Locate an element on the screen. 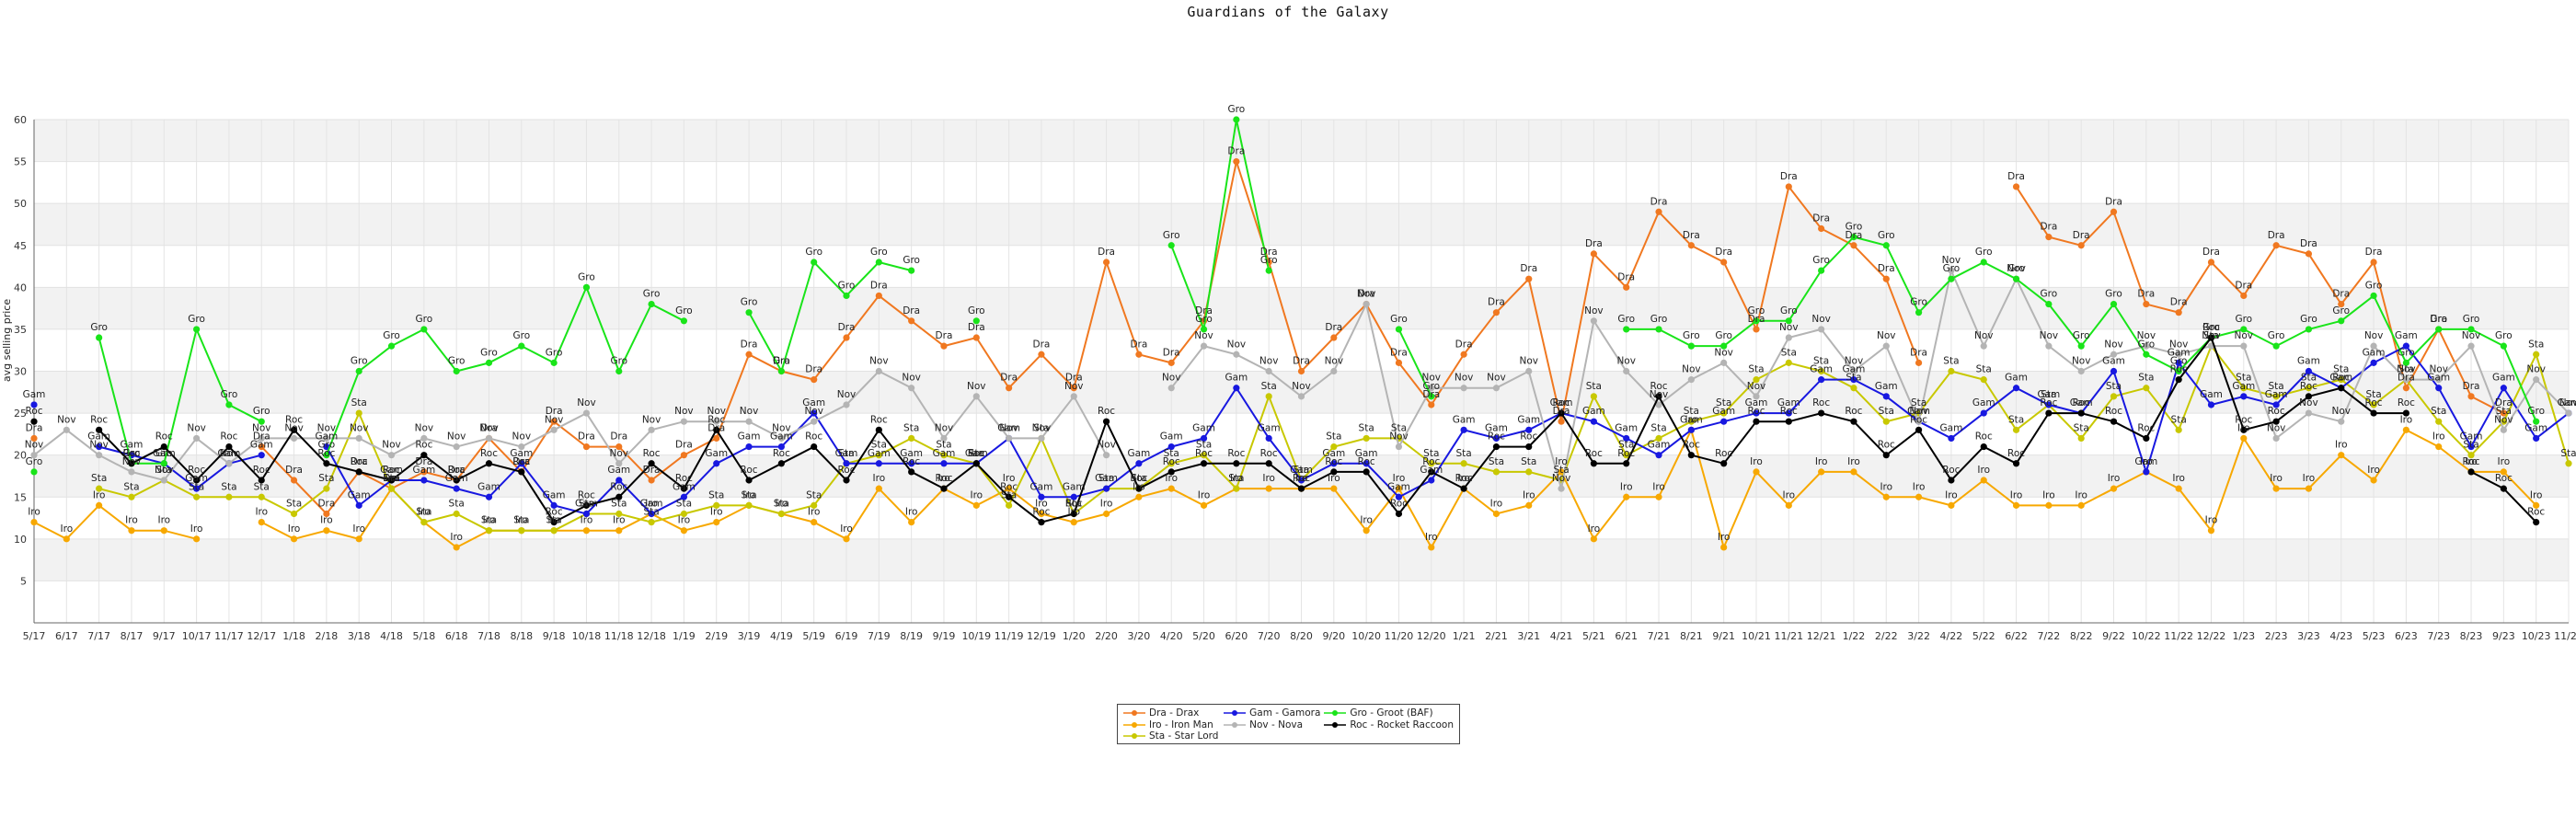 Image resolution: width=2576 pixels, height=828 pixels. y-tick-label: 40 is located at coordinates (20, 287).